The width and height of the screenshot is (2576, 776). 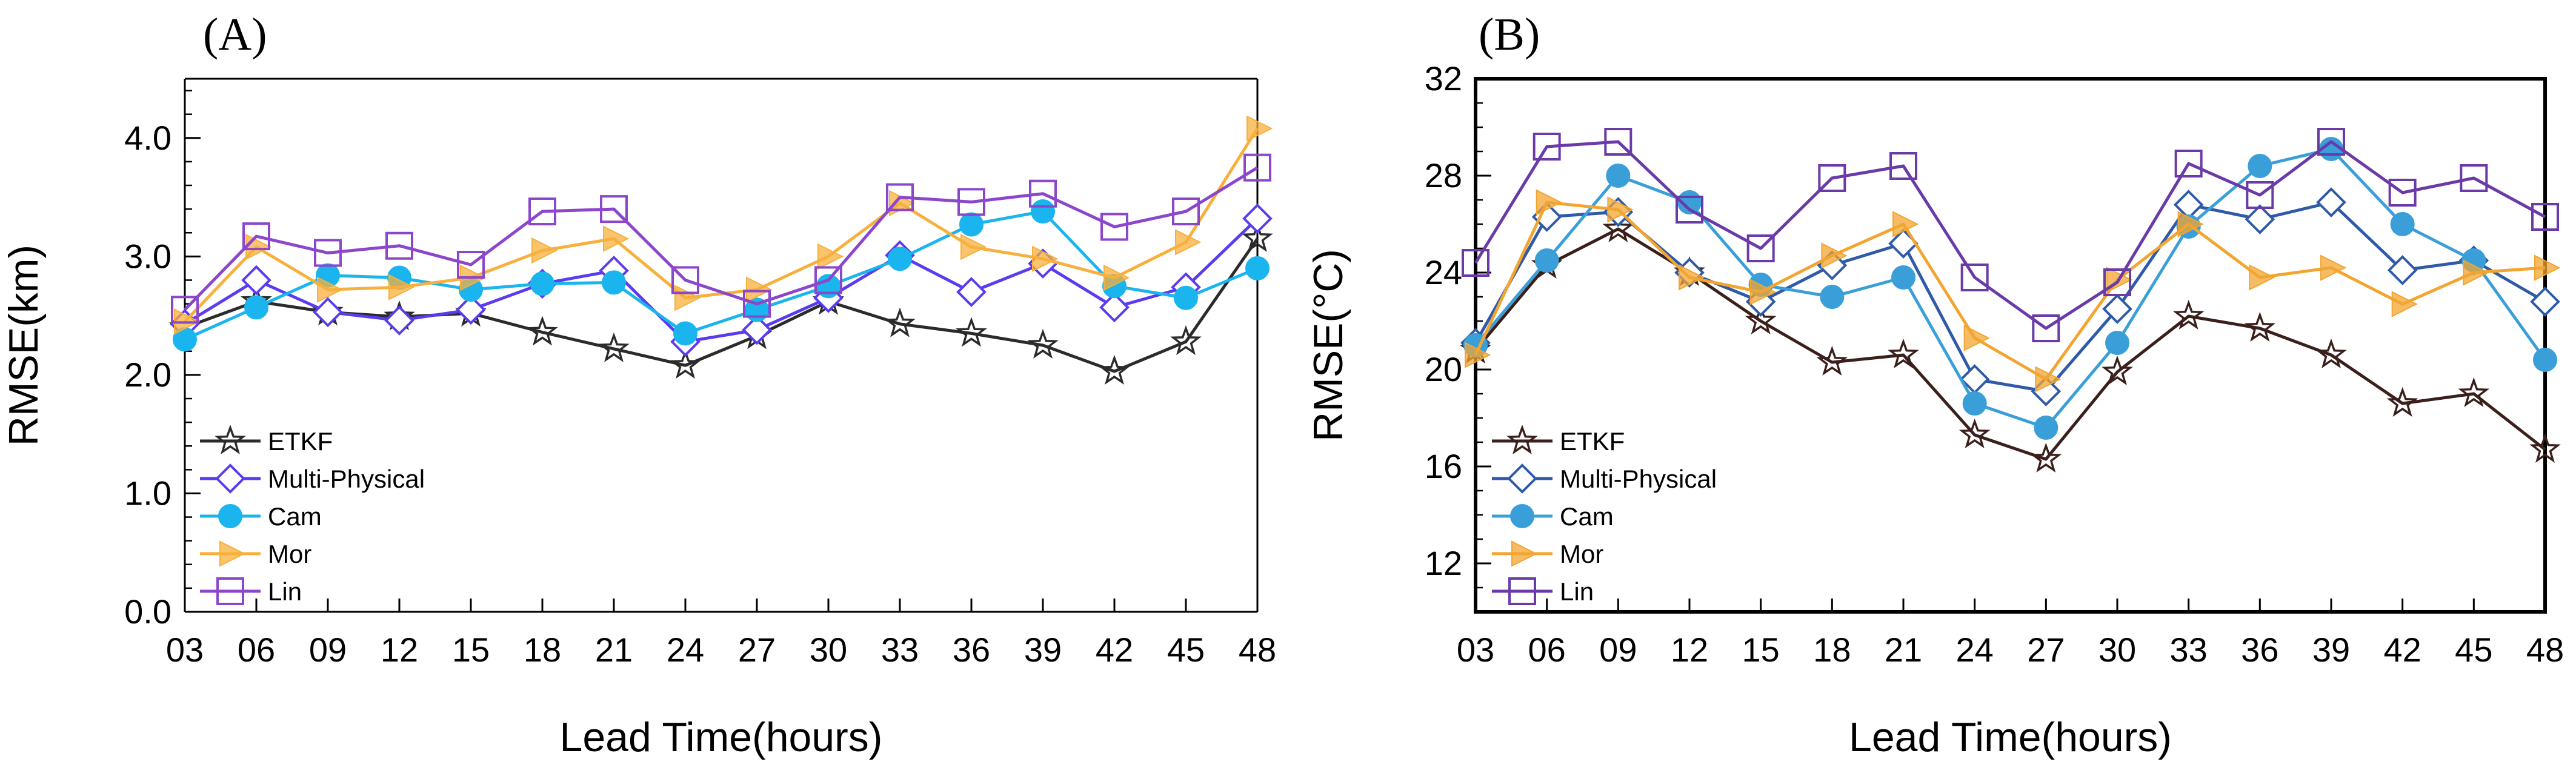 I want to click on x-tick-label: 06, so click(x=1547, y=650).